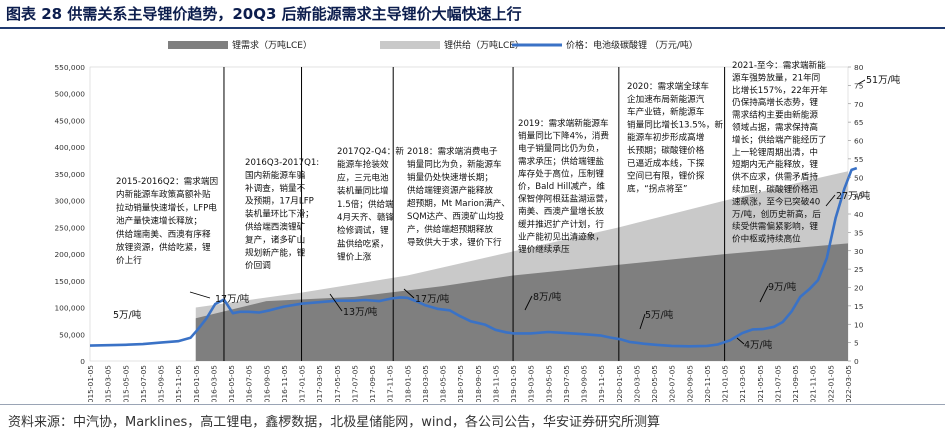 This screenshot has height=436, width=945. What do you see at coordinates (775, 226) in the screenshot?
I see `annotation-7-line: 续受供需偏紧影响，锂` at bounding box center [775, 226].